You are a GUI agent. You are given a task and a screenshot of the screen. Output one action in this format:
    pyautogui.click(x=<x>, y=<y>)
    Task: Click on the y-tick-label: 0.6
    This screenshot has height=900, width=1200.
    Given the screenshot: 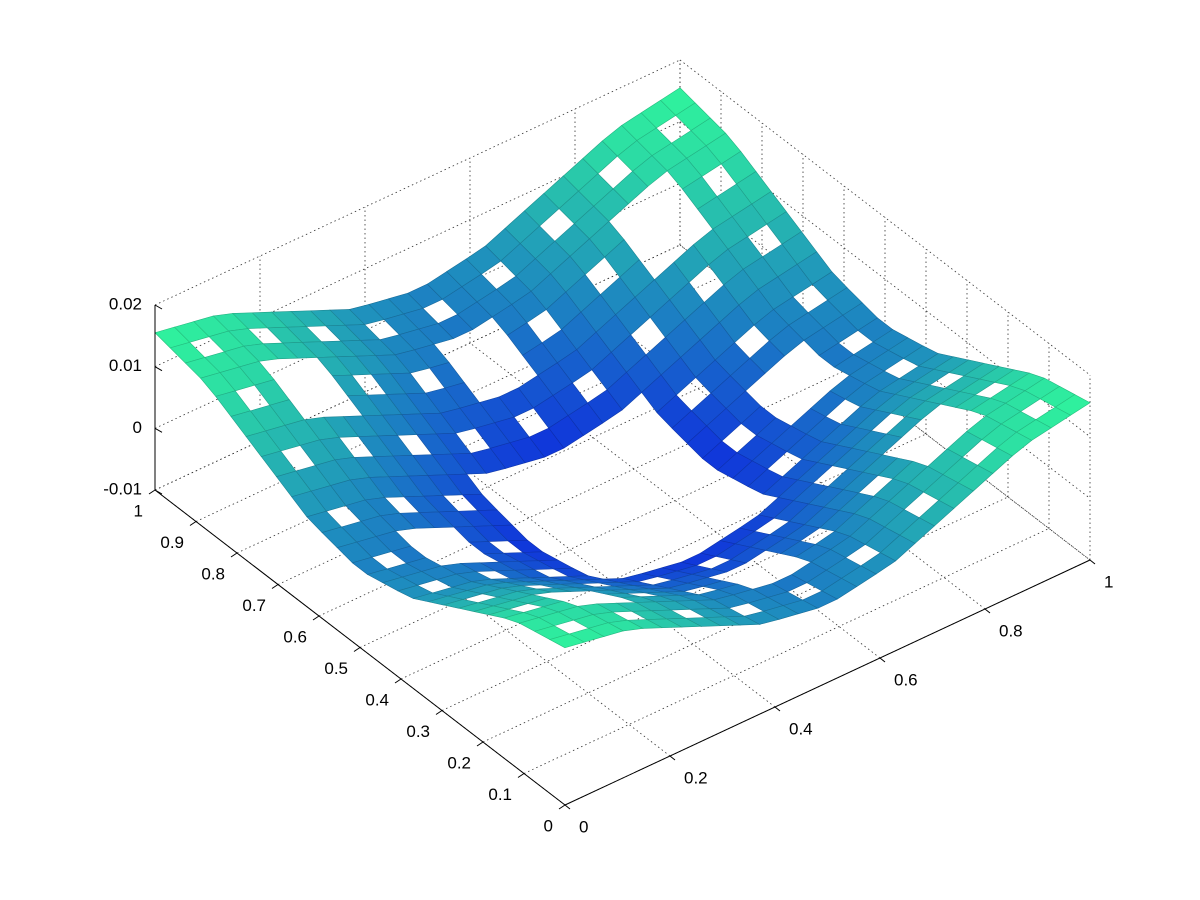 What is the action you would take?
    pyautogui.click(x=295, y=636)
    